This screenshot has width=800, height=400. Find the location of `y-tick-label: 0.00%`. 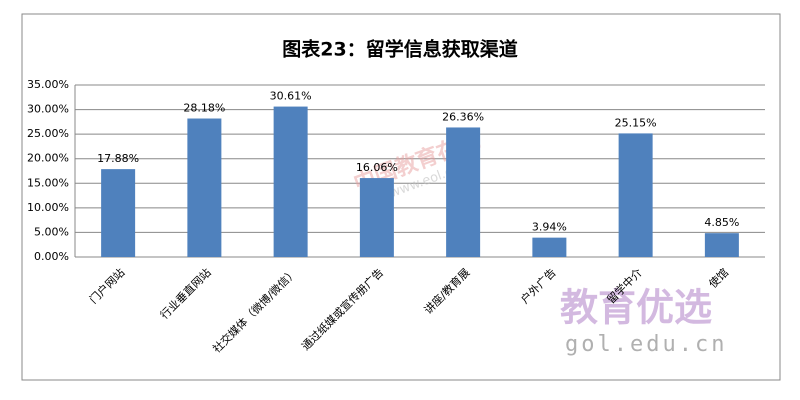

y-tick-label: 0.00% is located at coordinates (51, 256).